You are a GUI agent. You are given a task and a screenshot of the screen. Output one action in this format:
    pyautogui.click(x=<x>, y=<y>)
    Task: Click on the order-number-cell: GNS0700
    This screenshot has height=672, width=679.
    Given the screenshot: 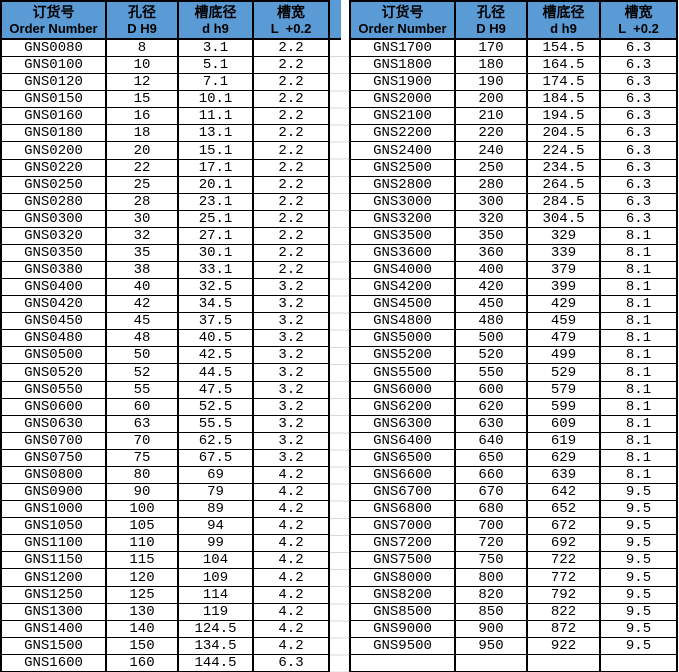 What is the action you would take?
    pyautogui.click(x=53, y=440)
    